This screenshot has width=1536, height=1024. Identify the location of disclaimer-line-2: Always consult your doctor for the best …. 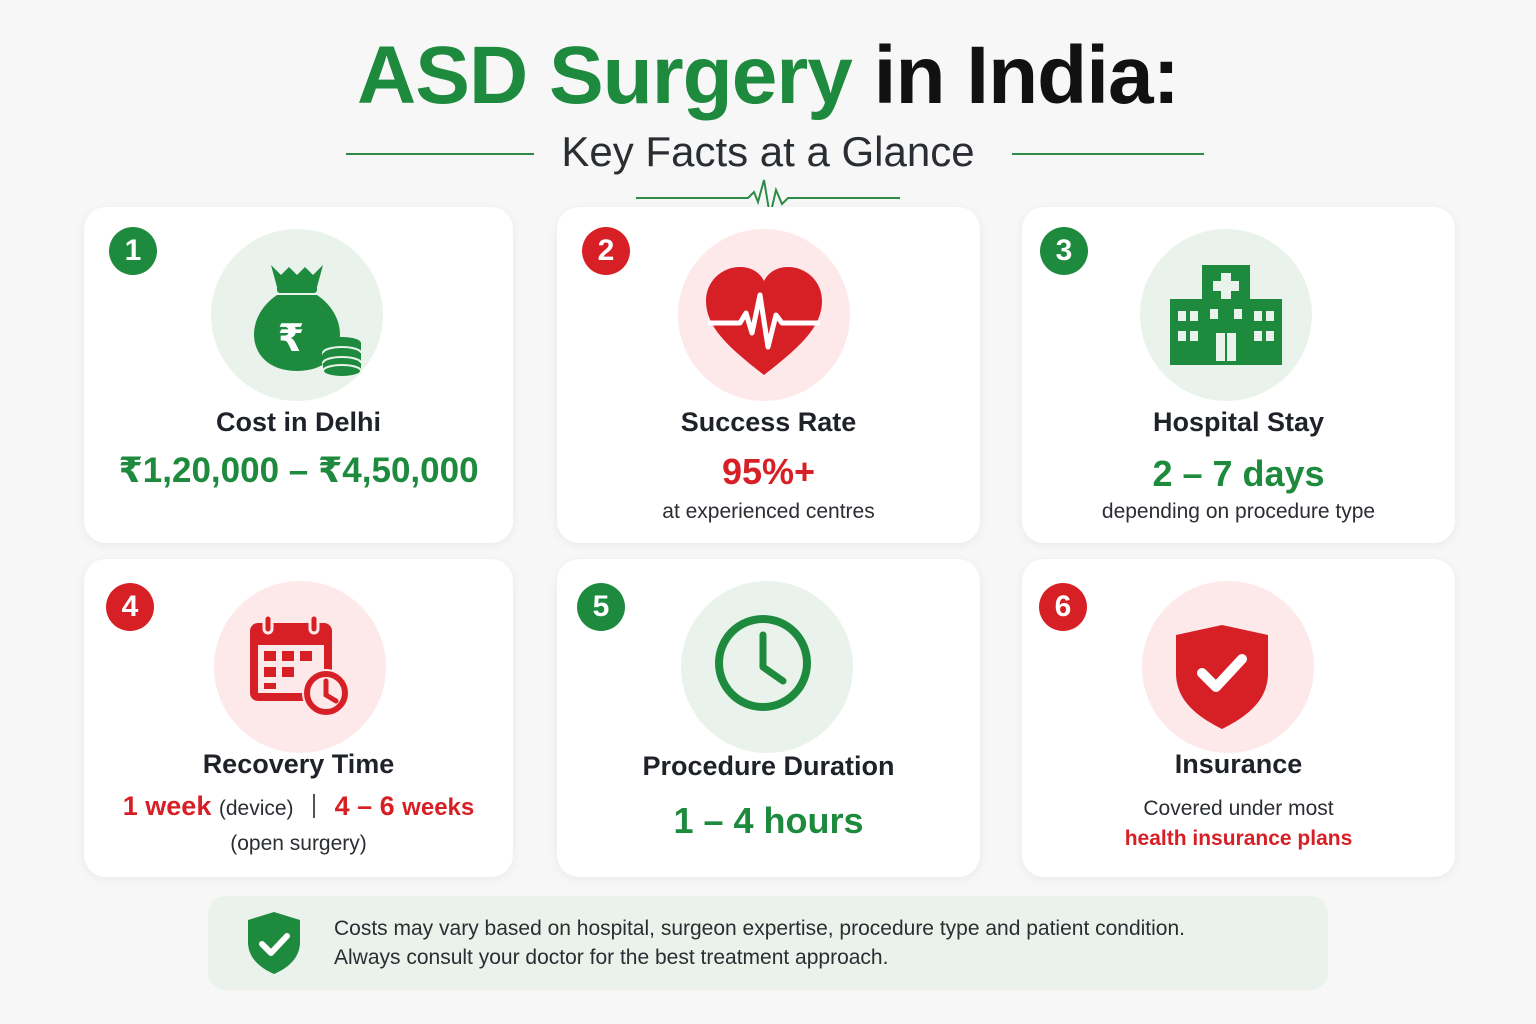
(611, 957).